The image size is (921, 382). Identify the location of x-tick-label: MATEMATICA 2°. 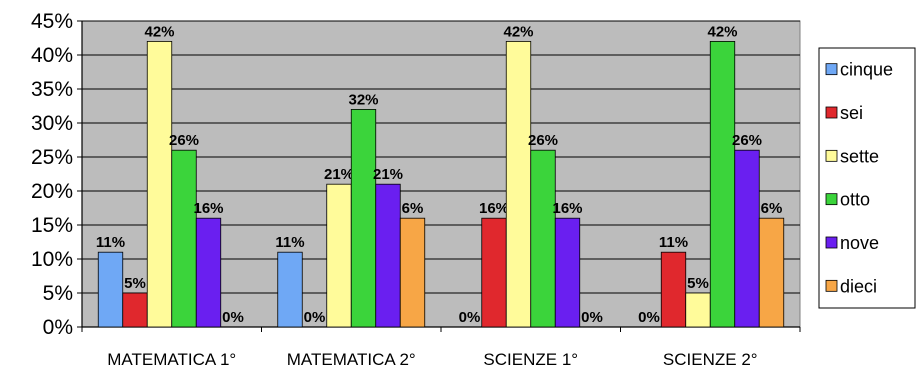
(351, 359).